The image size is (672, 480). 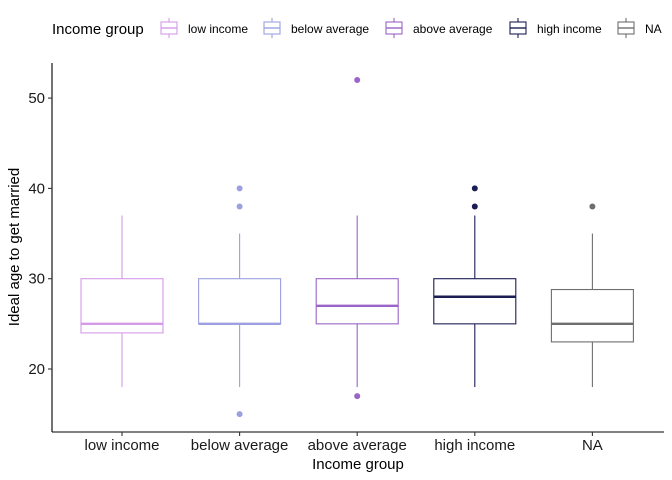 I want to click on y-tick-label: 30, so click(x=36, y=279).